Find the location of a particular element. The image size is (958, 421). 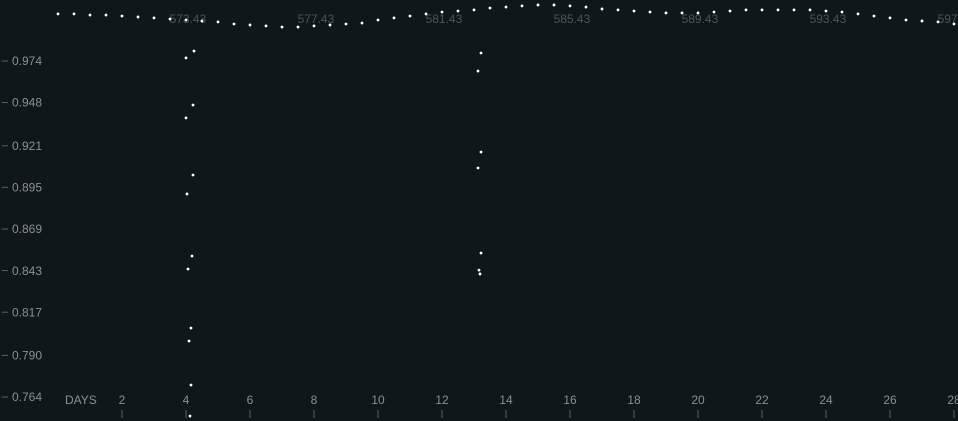

y-tick-label: 0.921 is located at coordinates (27, 146).